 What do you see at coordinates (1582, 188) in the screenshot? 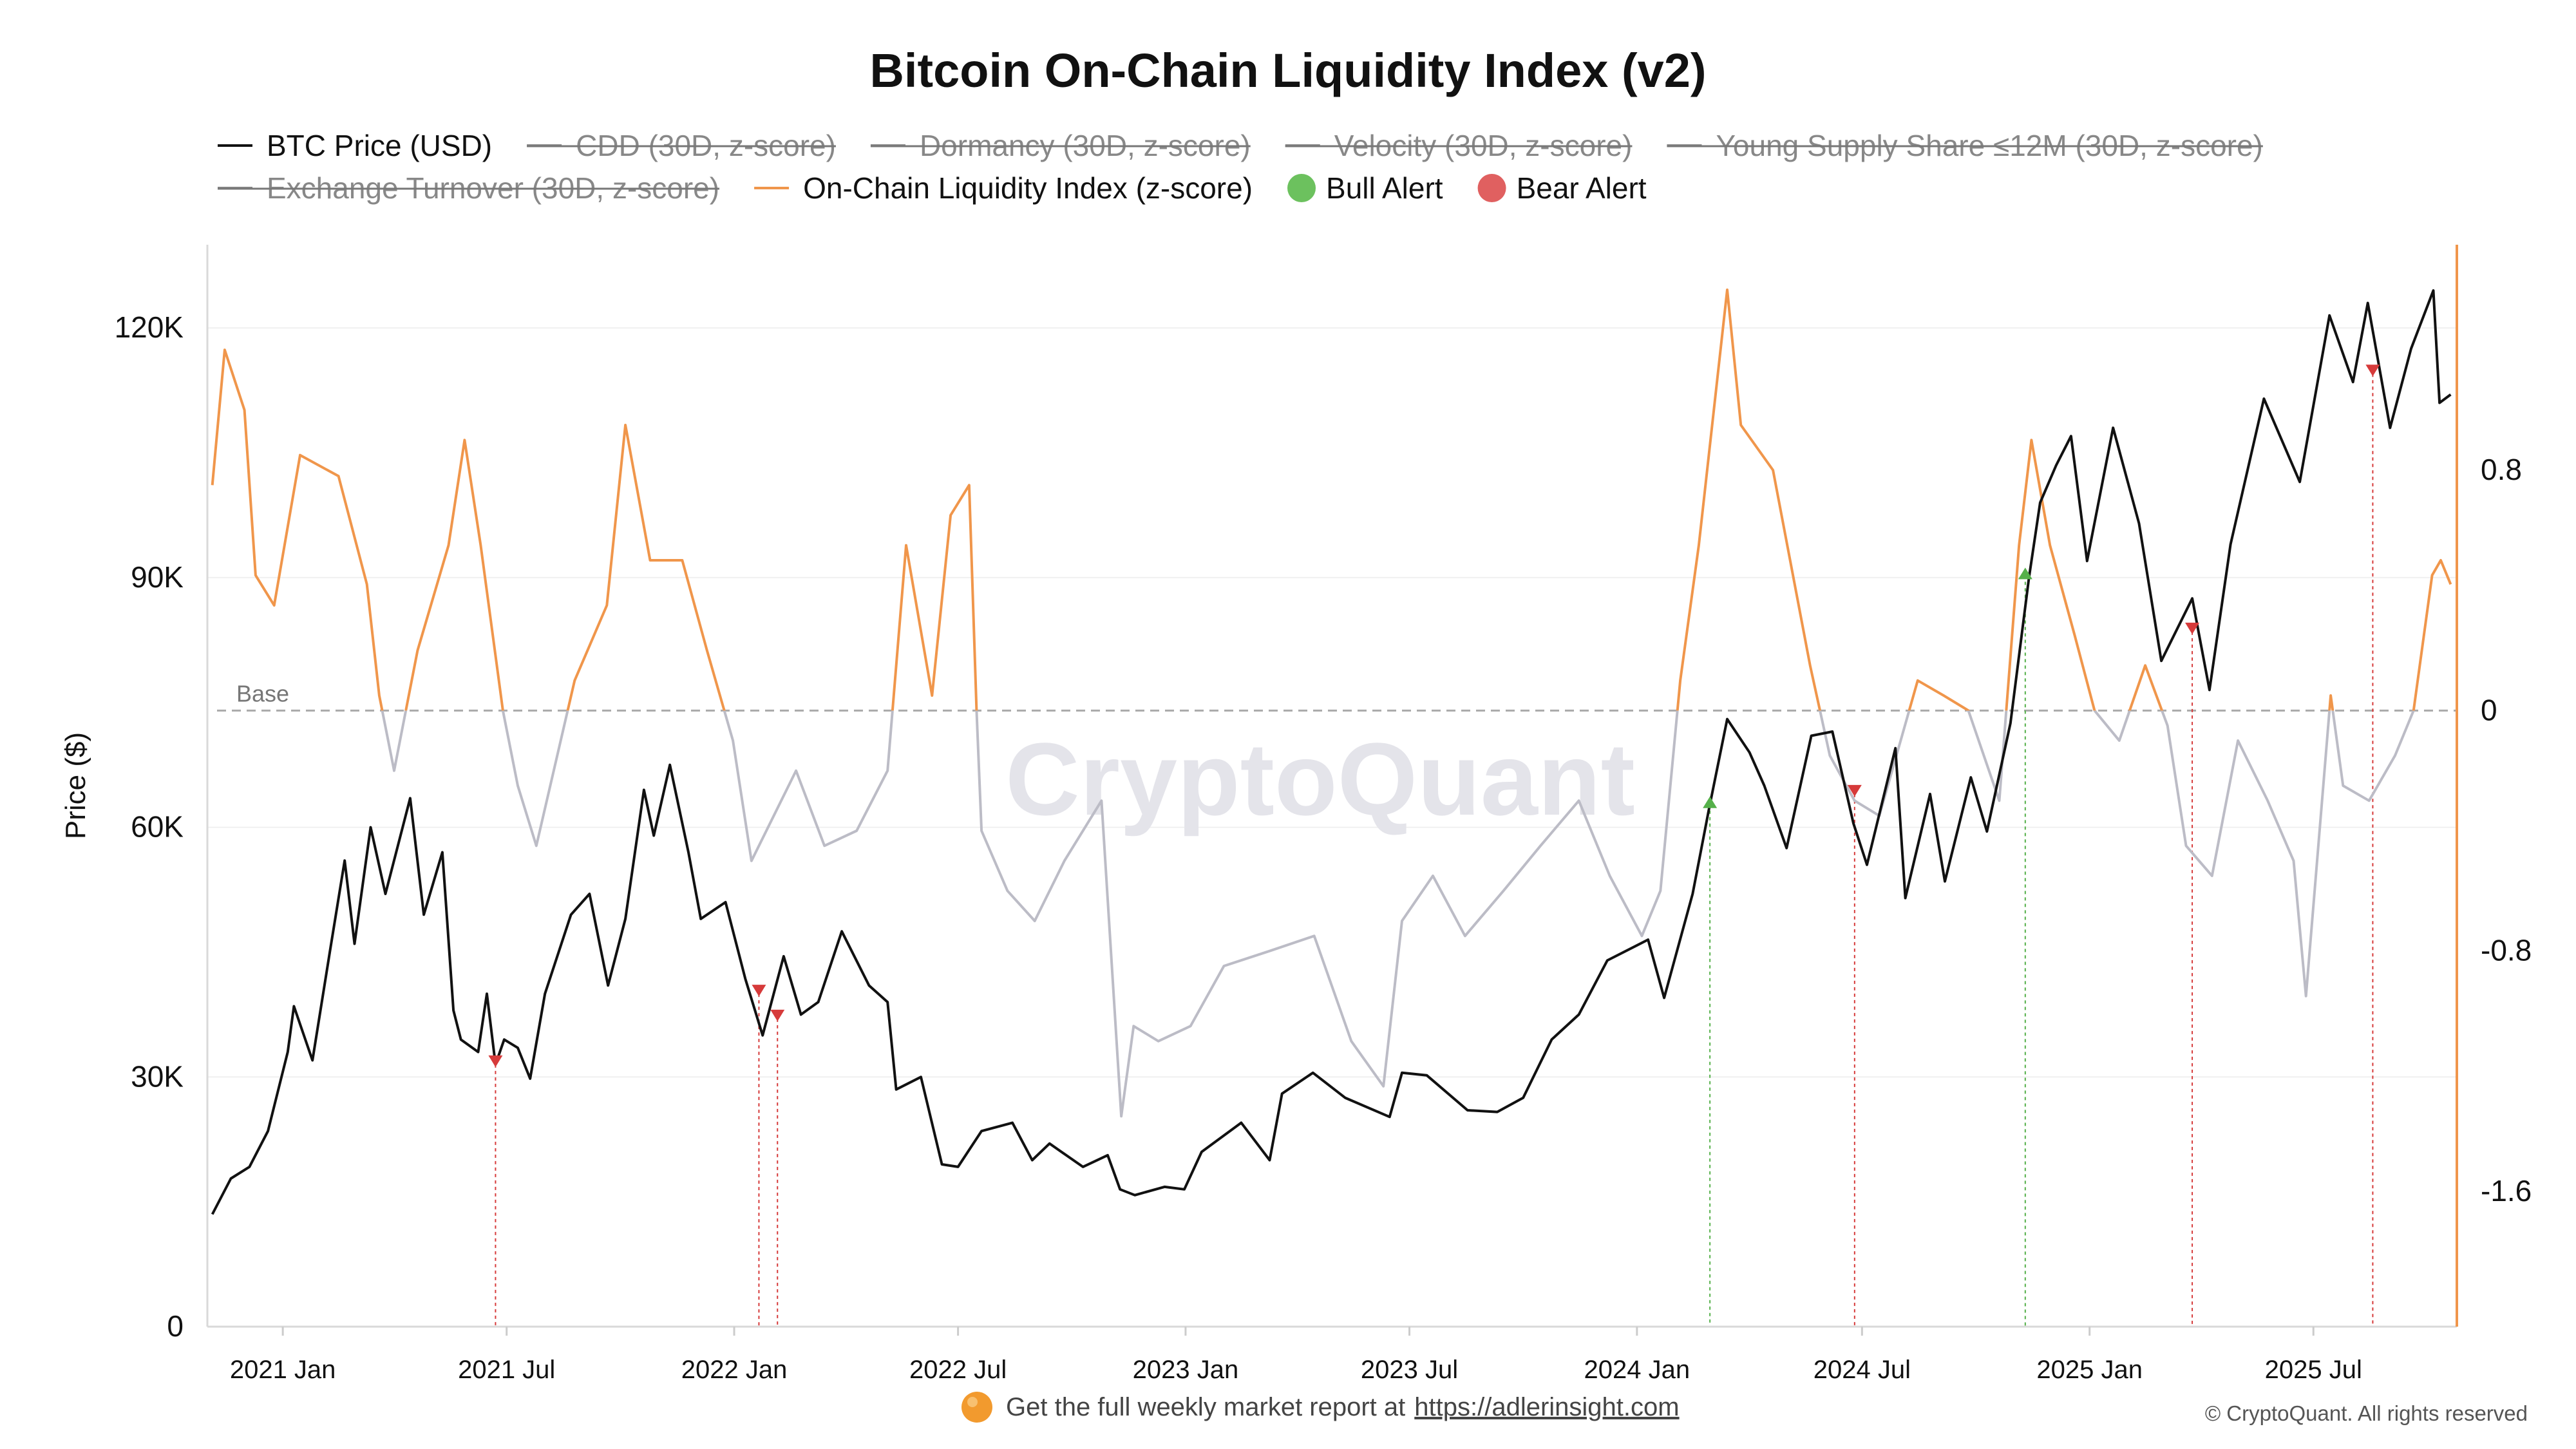
I see `legend-label: Bear Alert` at bounding box center [1582, 188].